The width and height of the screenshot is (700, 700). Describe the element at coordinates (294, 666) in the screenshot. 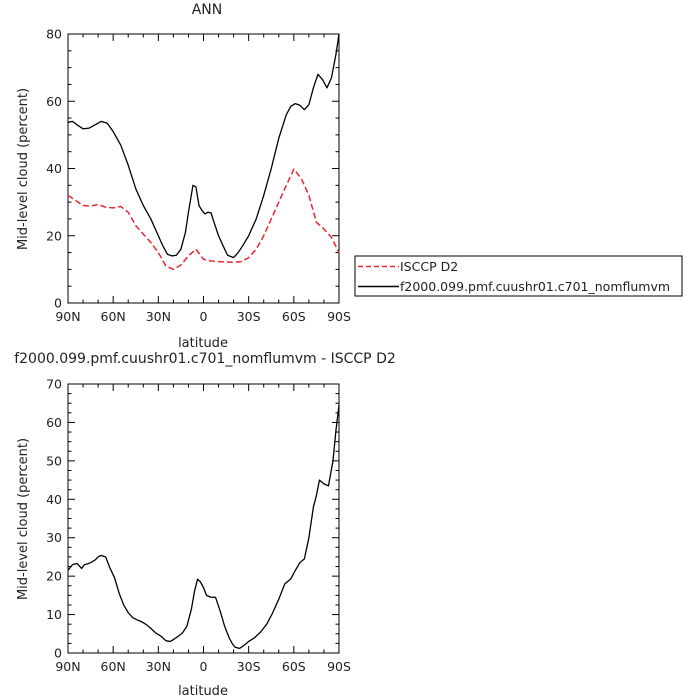

I see `bottom-x-tick-label: 60S` at that location.